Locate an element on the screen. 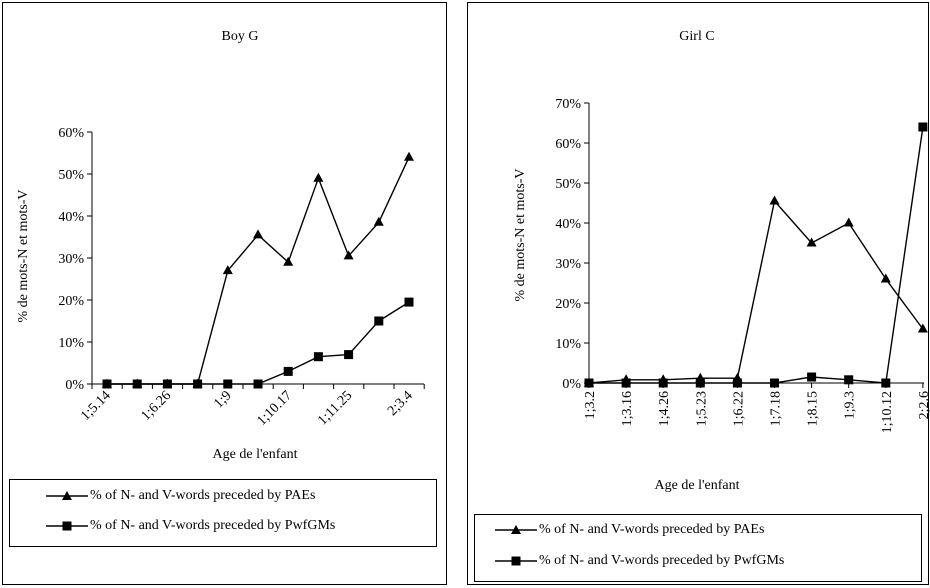  x-tick-label: 2;3.4 is located at coordinates (400, 403).